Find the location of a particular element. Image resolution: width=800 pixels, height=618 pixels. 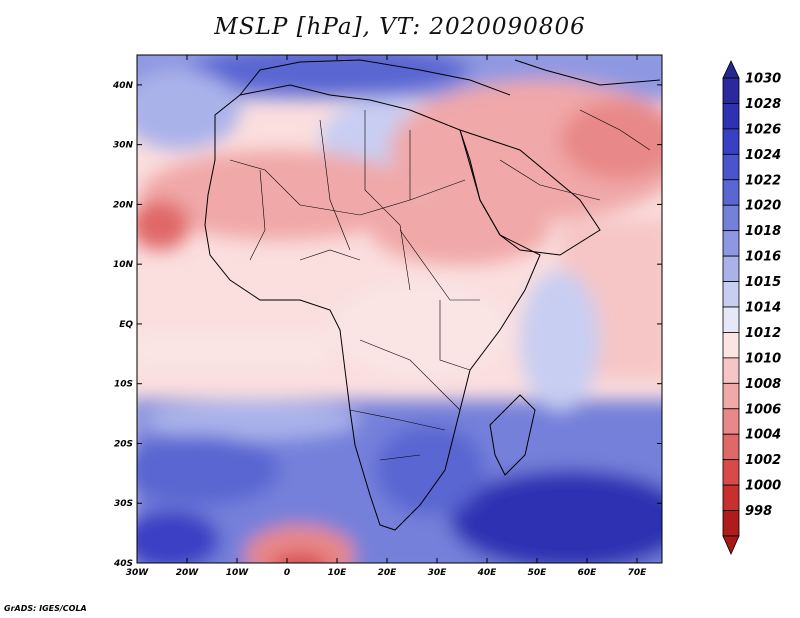

colorbar-label: 1020 is located at coordinates (763, 206).